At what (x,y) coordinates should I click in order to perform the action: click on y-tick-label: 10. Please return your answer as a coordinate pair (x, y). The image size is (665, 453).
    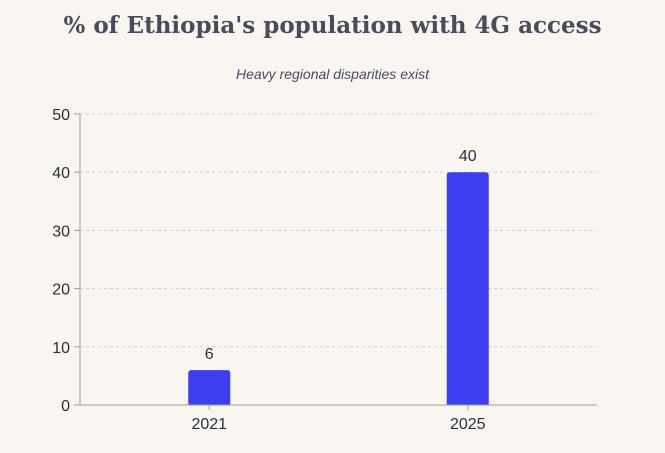
    Looking at the image, I should click on (61, 348).